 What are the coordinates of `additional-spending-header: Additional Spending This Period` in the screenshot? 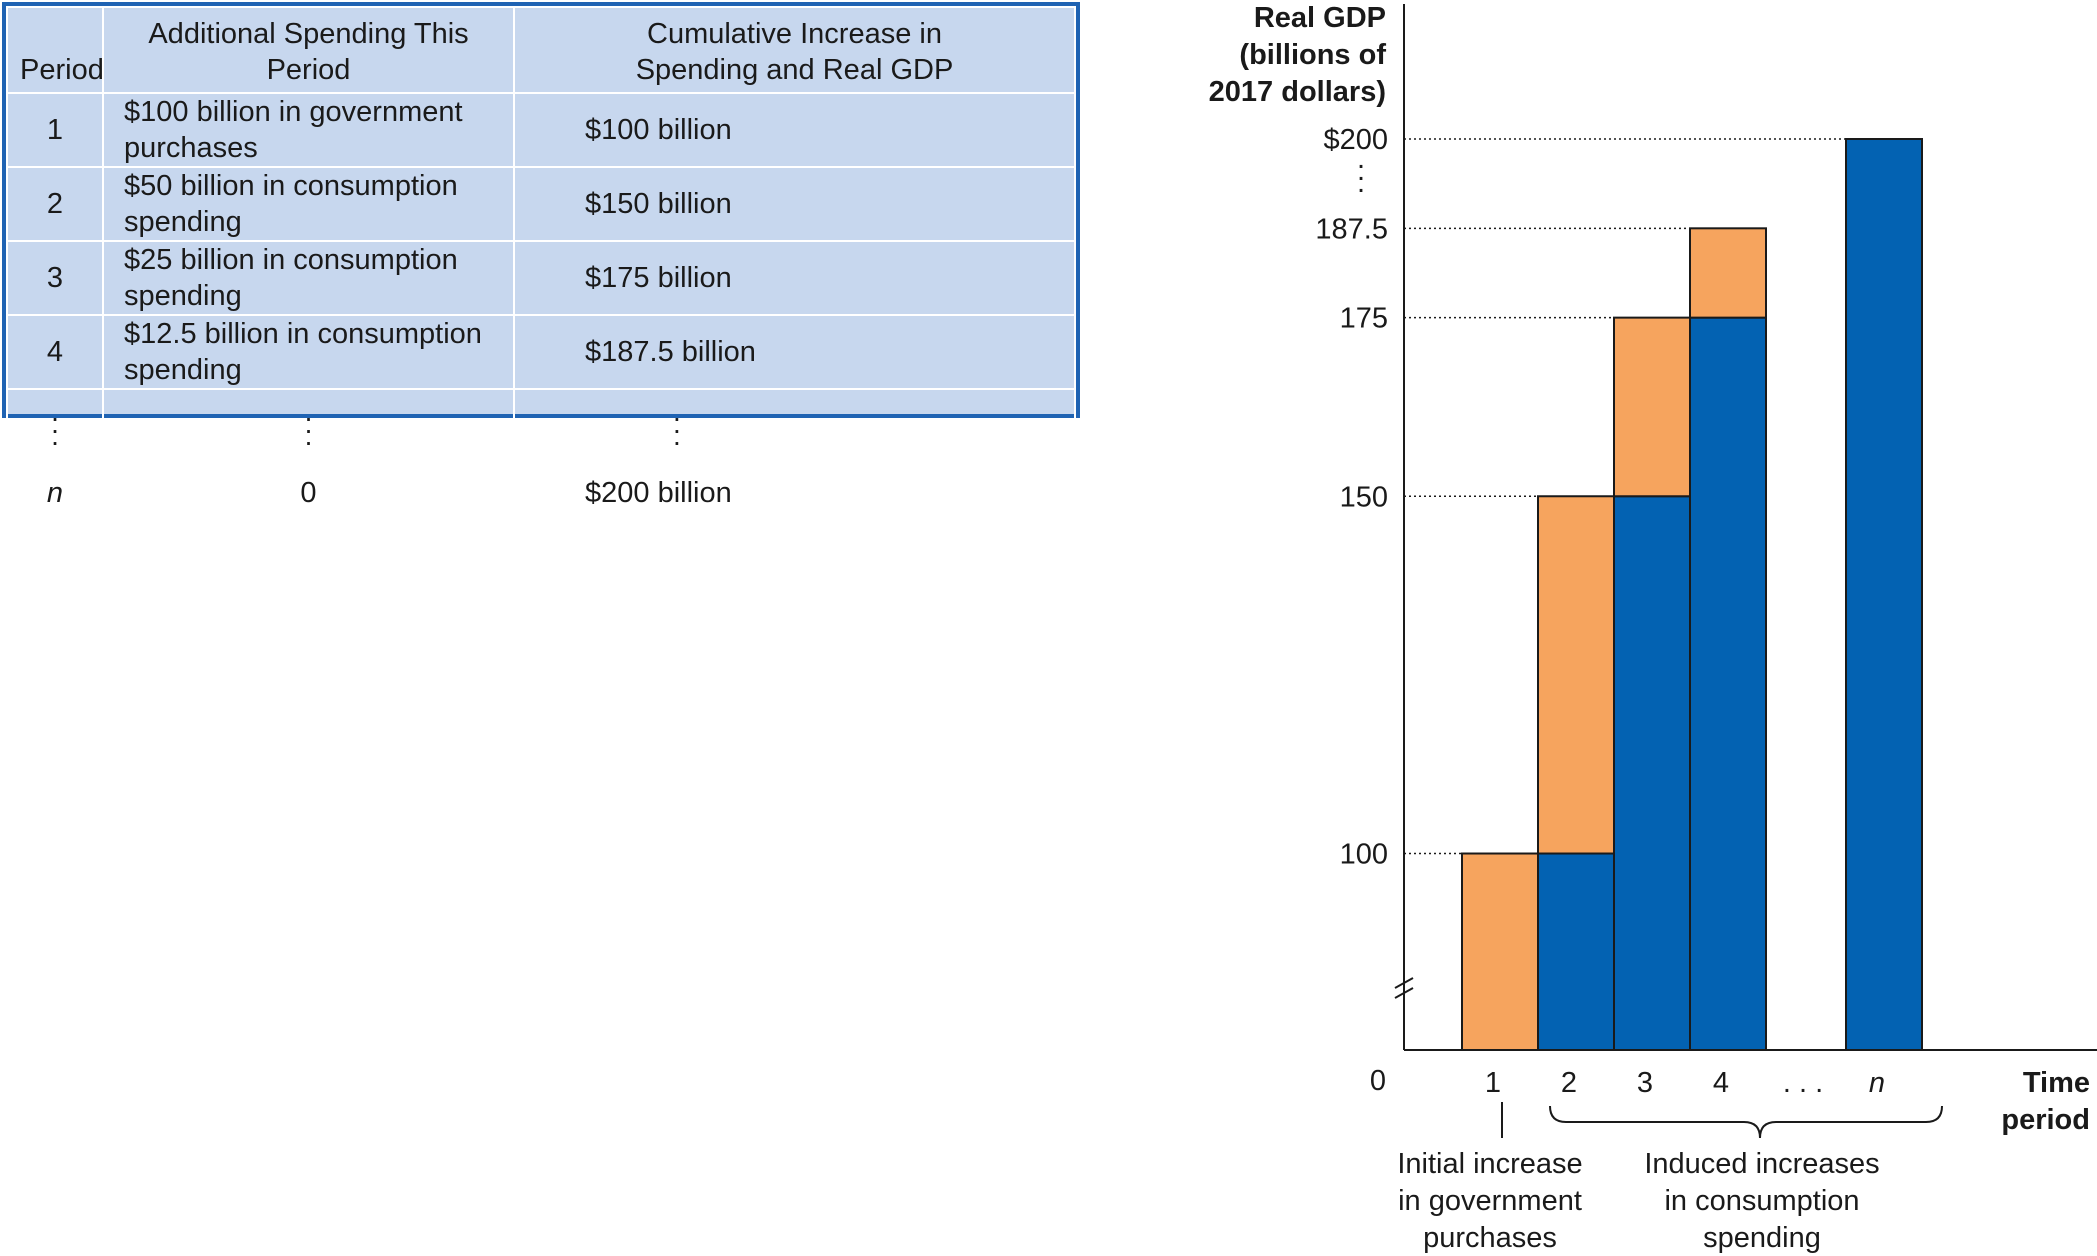 It's located at (308, 50).